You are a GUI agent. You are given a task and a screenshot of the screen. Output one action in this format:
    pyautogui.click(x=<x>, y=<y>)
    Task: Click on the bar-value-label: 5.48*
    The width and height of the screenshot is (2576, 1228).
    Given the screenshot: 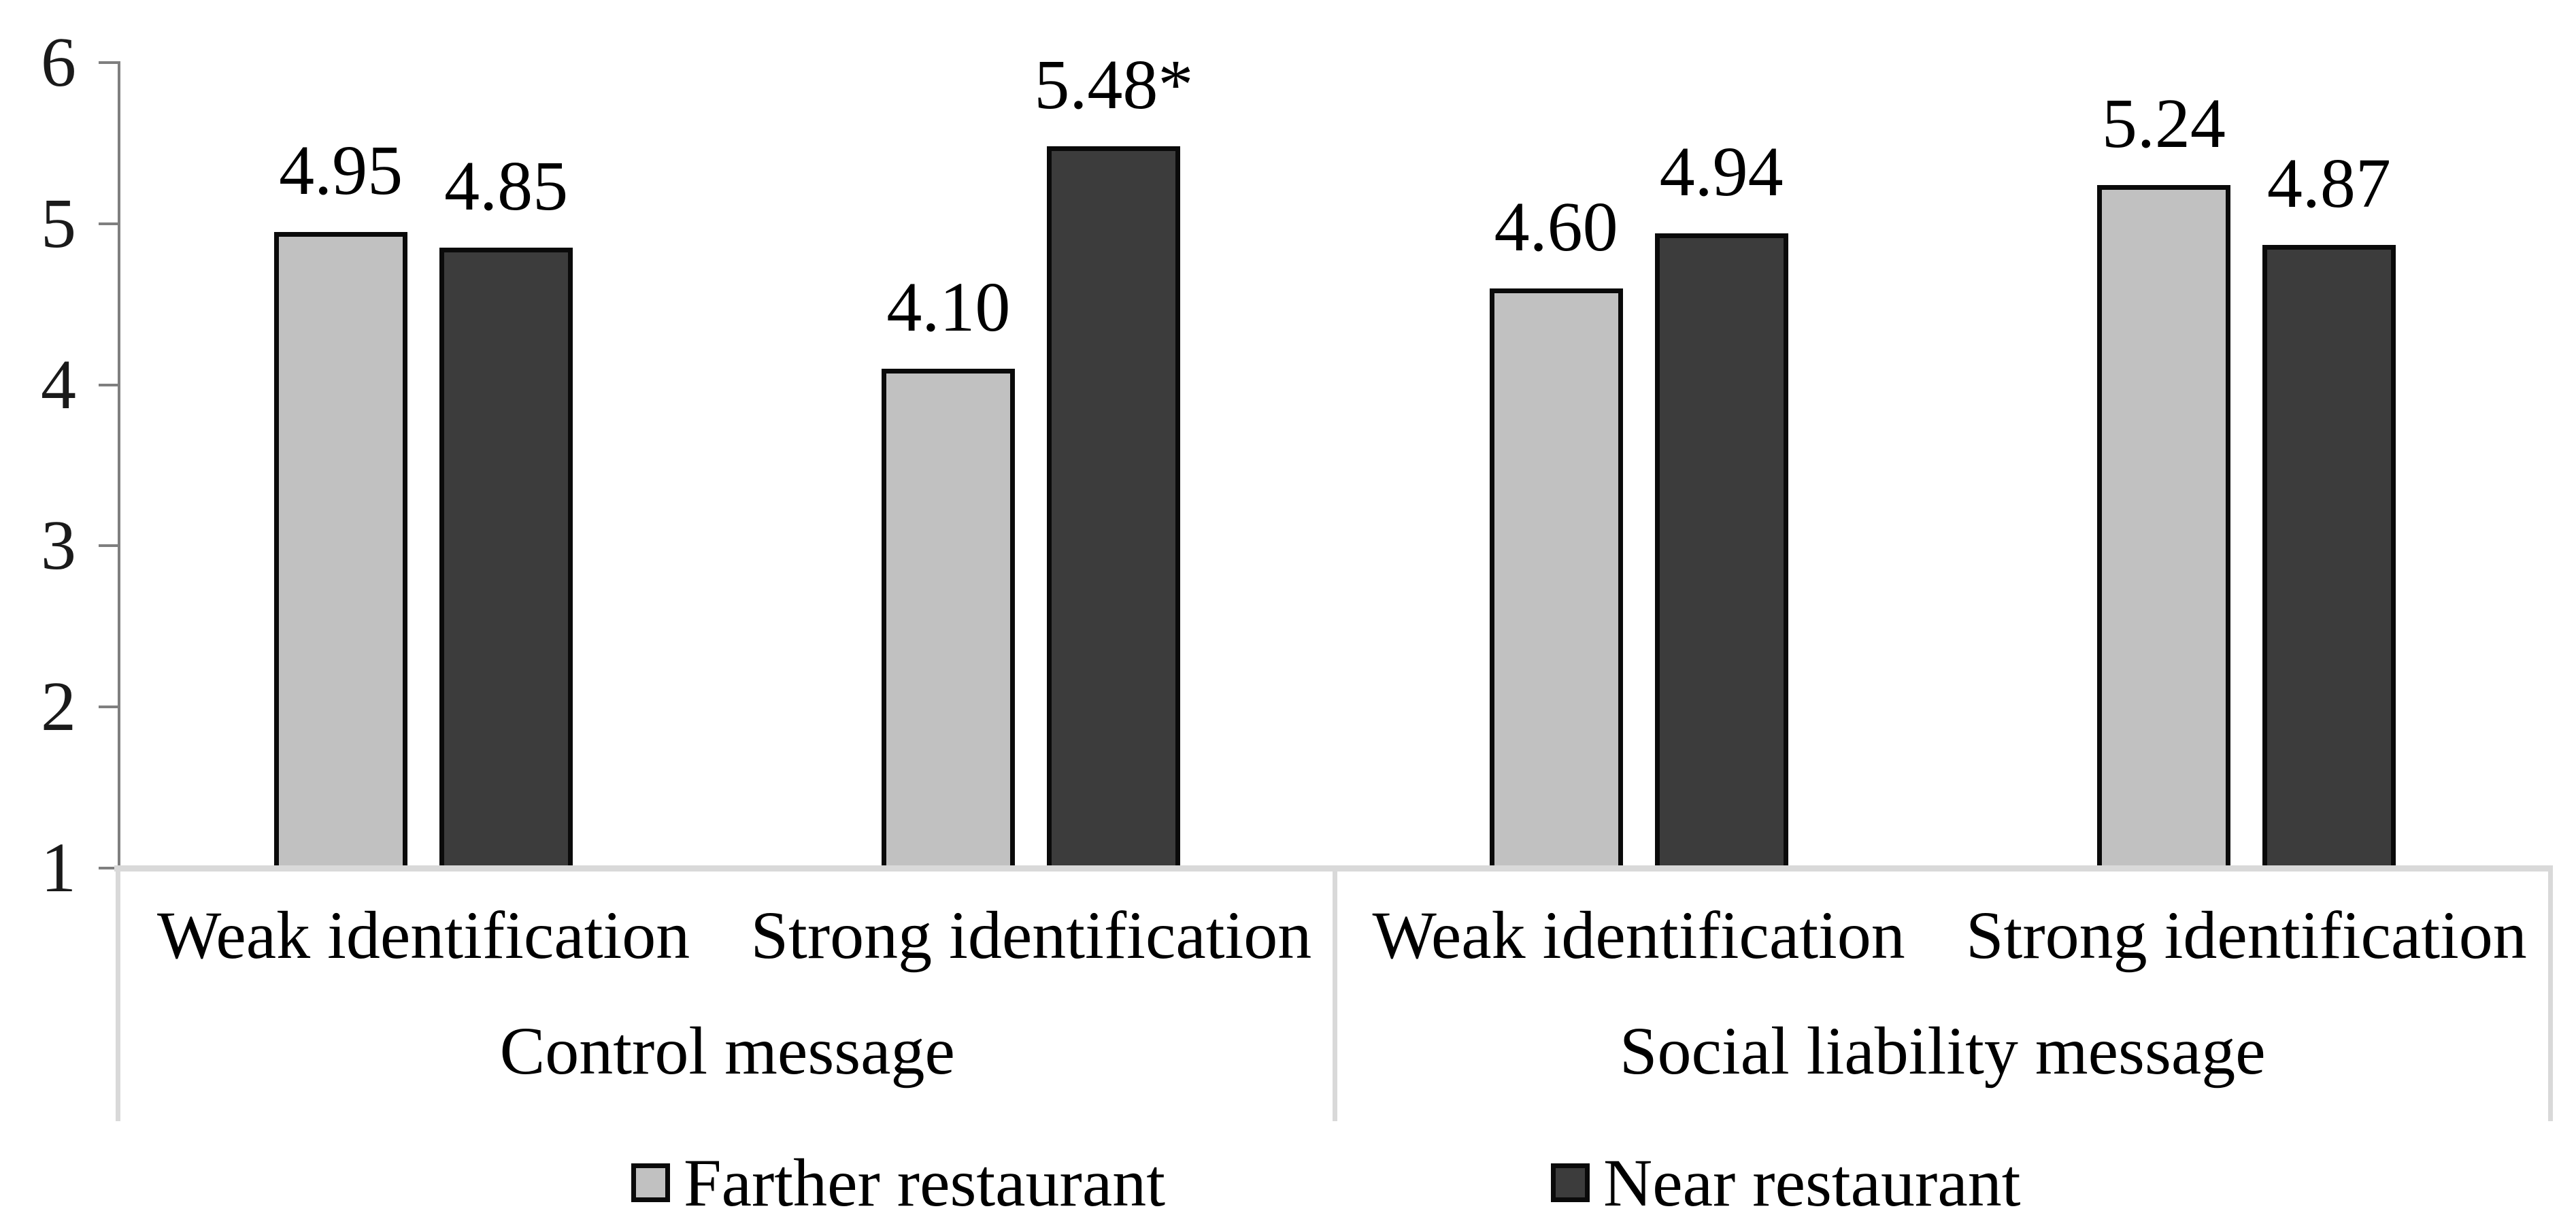 What is the action you would take?
    pyautogui.click(x=1114, y=85)
    